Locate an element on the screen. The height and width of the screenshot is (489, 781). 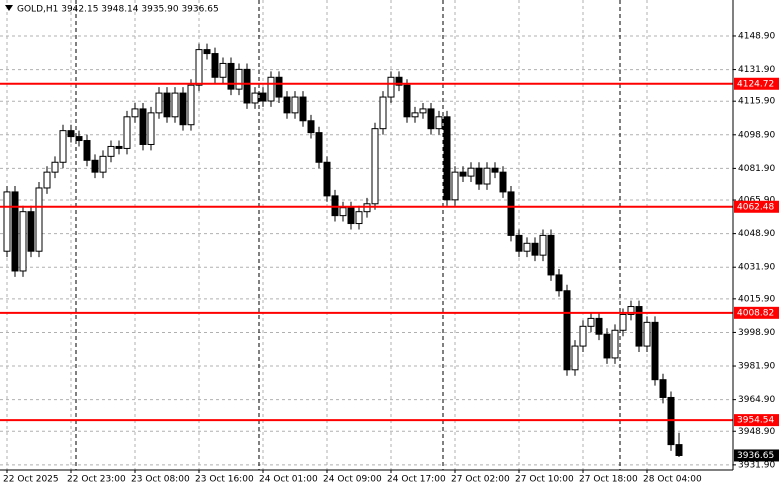
y-tick-label: 4148.90 is located at coordinates (756, 36).